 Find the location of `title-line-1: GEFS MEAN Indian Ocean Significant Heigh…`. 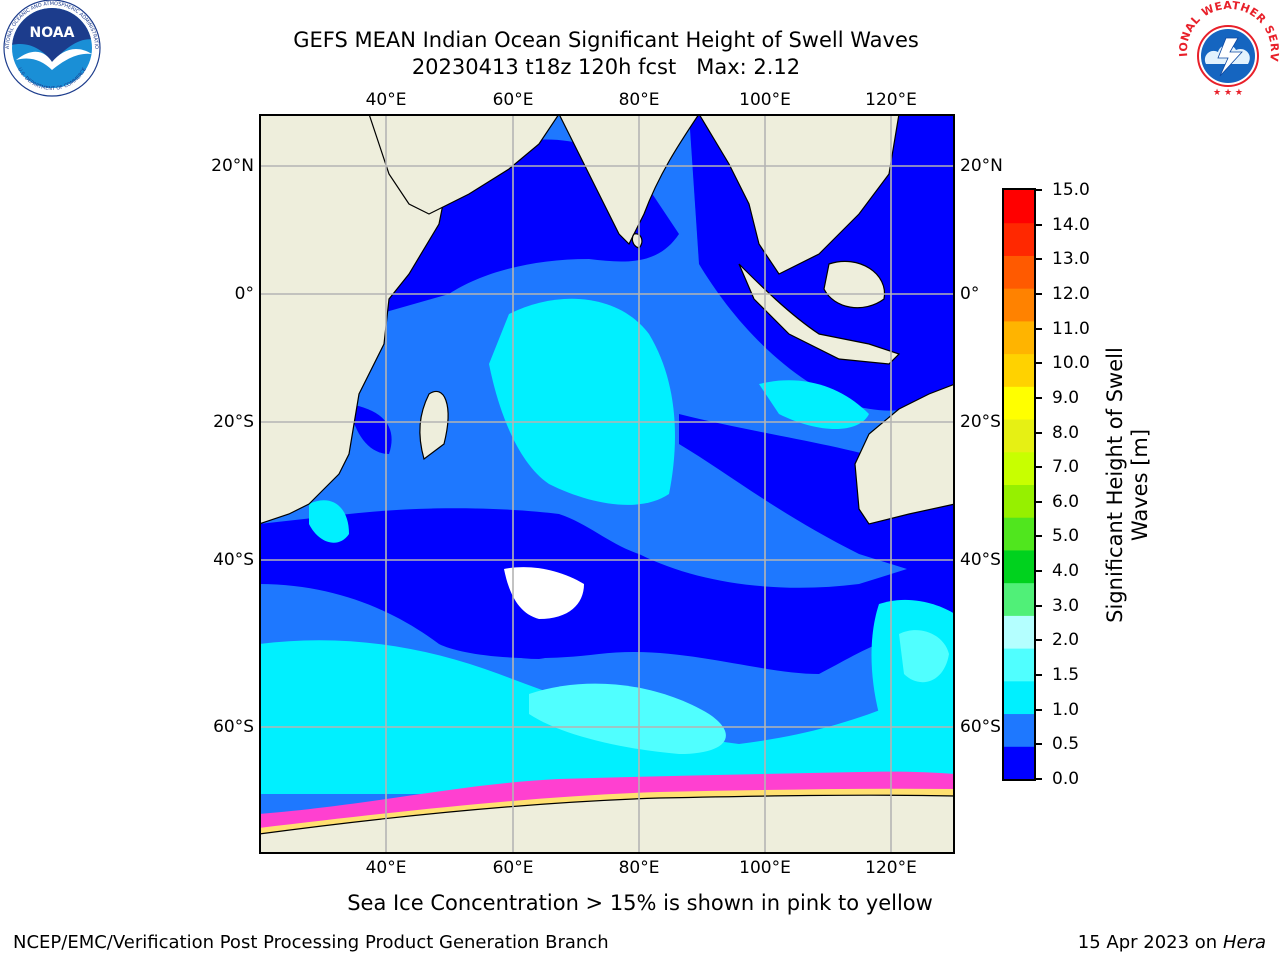

title-line-1: GEFS MEAN Indian Ocean Significant Heigh… is located at coordinates (606, 40).